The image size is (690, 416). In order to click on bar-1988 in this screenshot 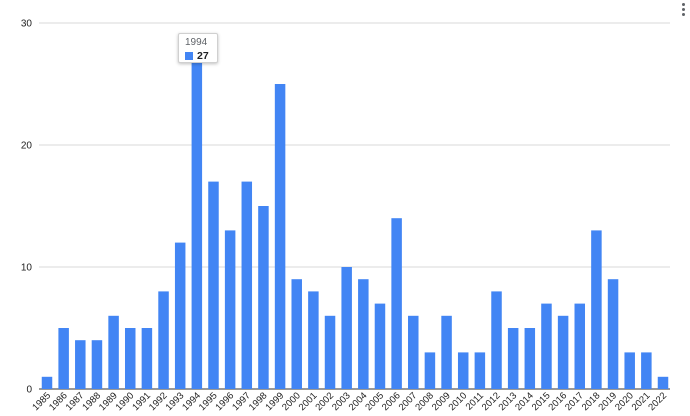, I will do `click(97, 364)`.